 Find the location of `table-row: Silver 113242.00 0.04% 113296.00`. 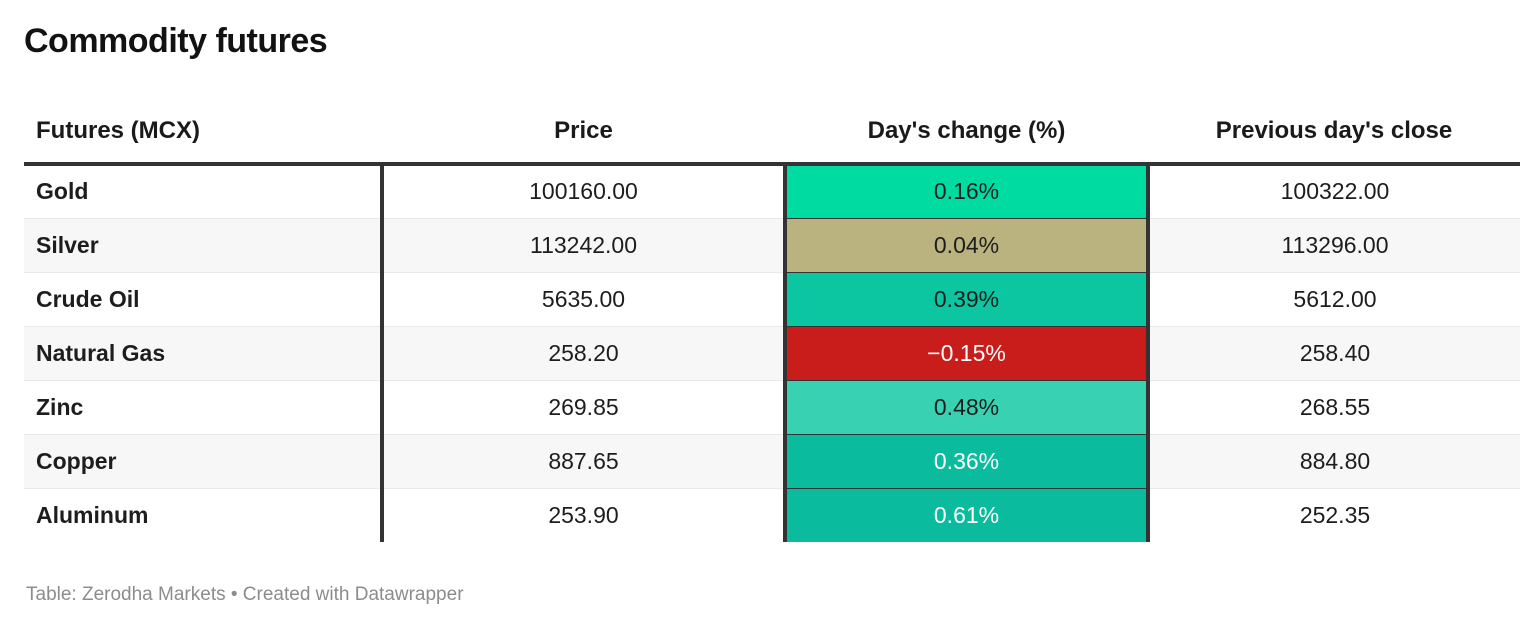

table-row: Silver 113242.00 0.04% 113296.00 is located at coordinates (772, 244).